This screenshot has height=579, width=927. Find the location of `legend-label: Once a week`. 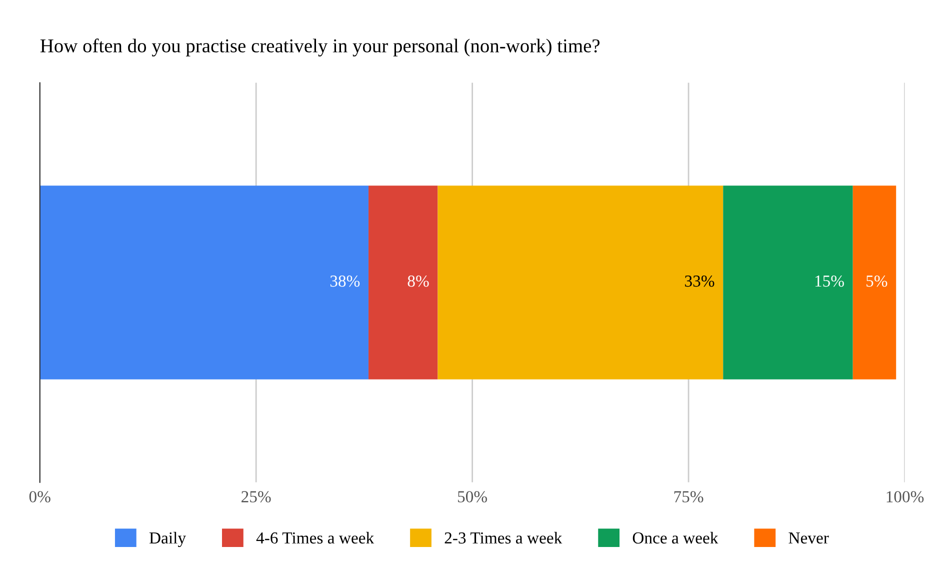

legend-label: Once a week is located at coordinates (675, 538).